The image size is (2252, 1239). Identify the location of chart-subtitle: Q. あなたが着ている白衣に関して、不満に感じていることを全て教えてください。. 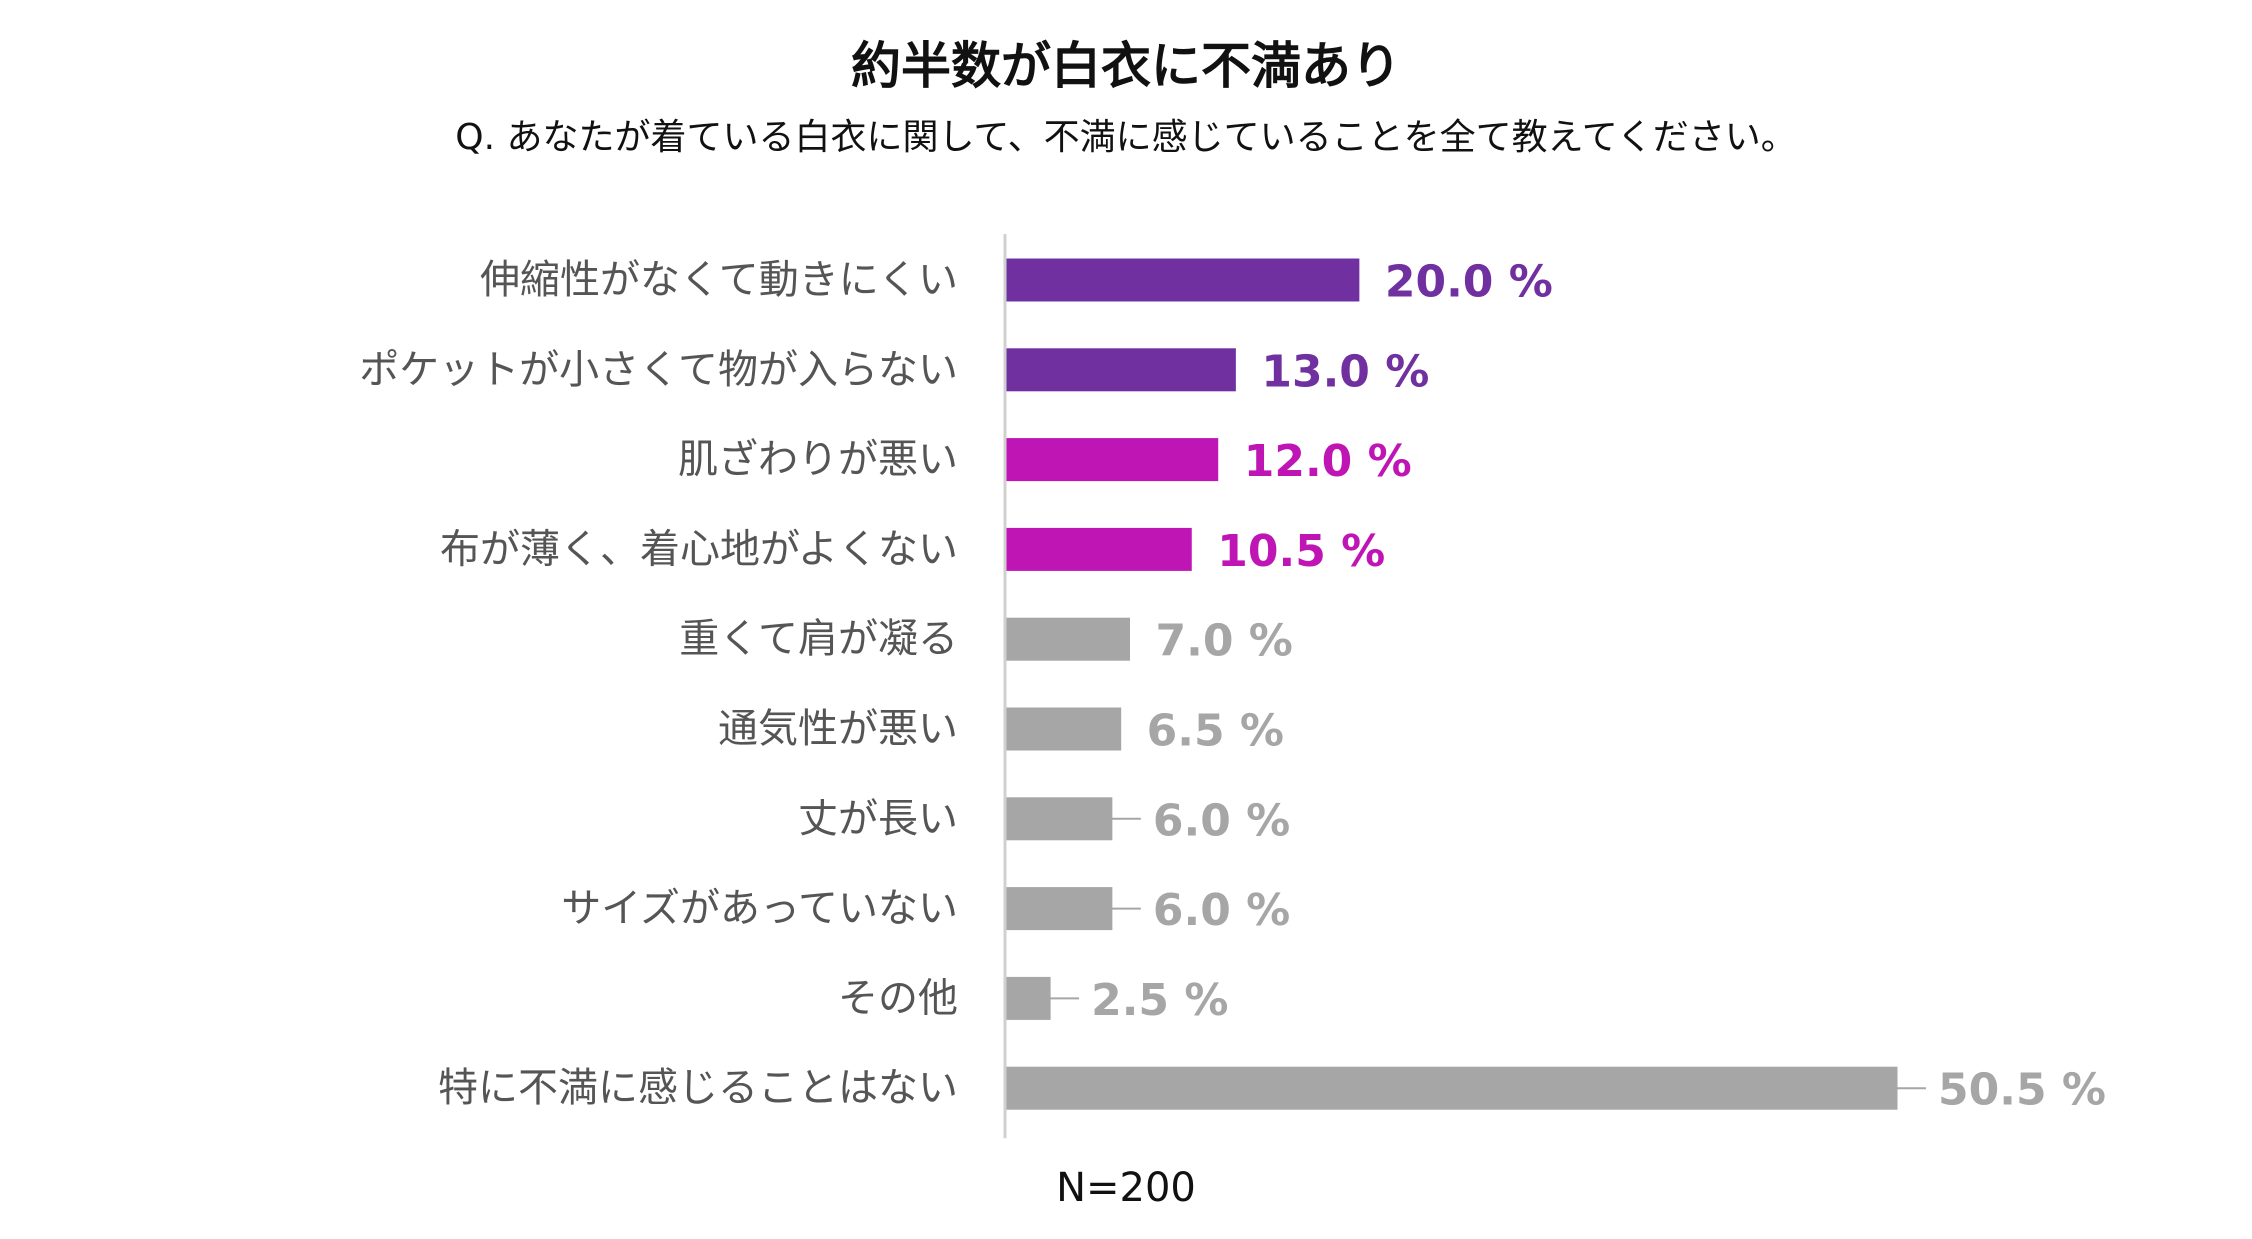
(1126, 137).